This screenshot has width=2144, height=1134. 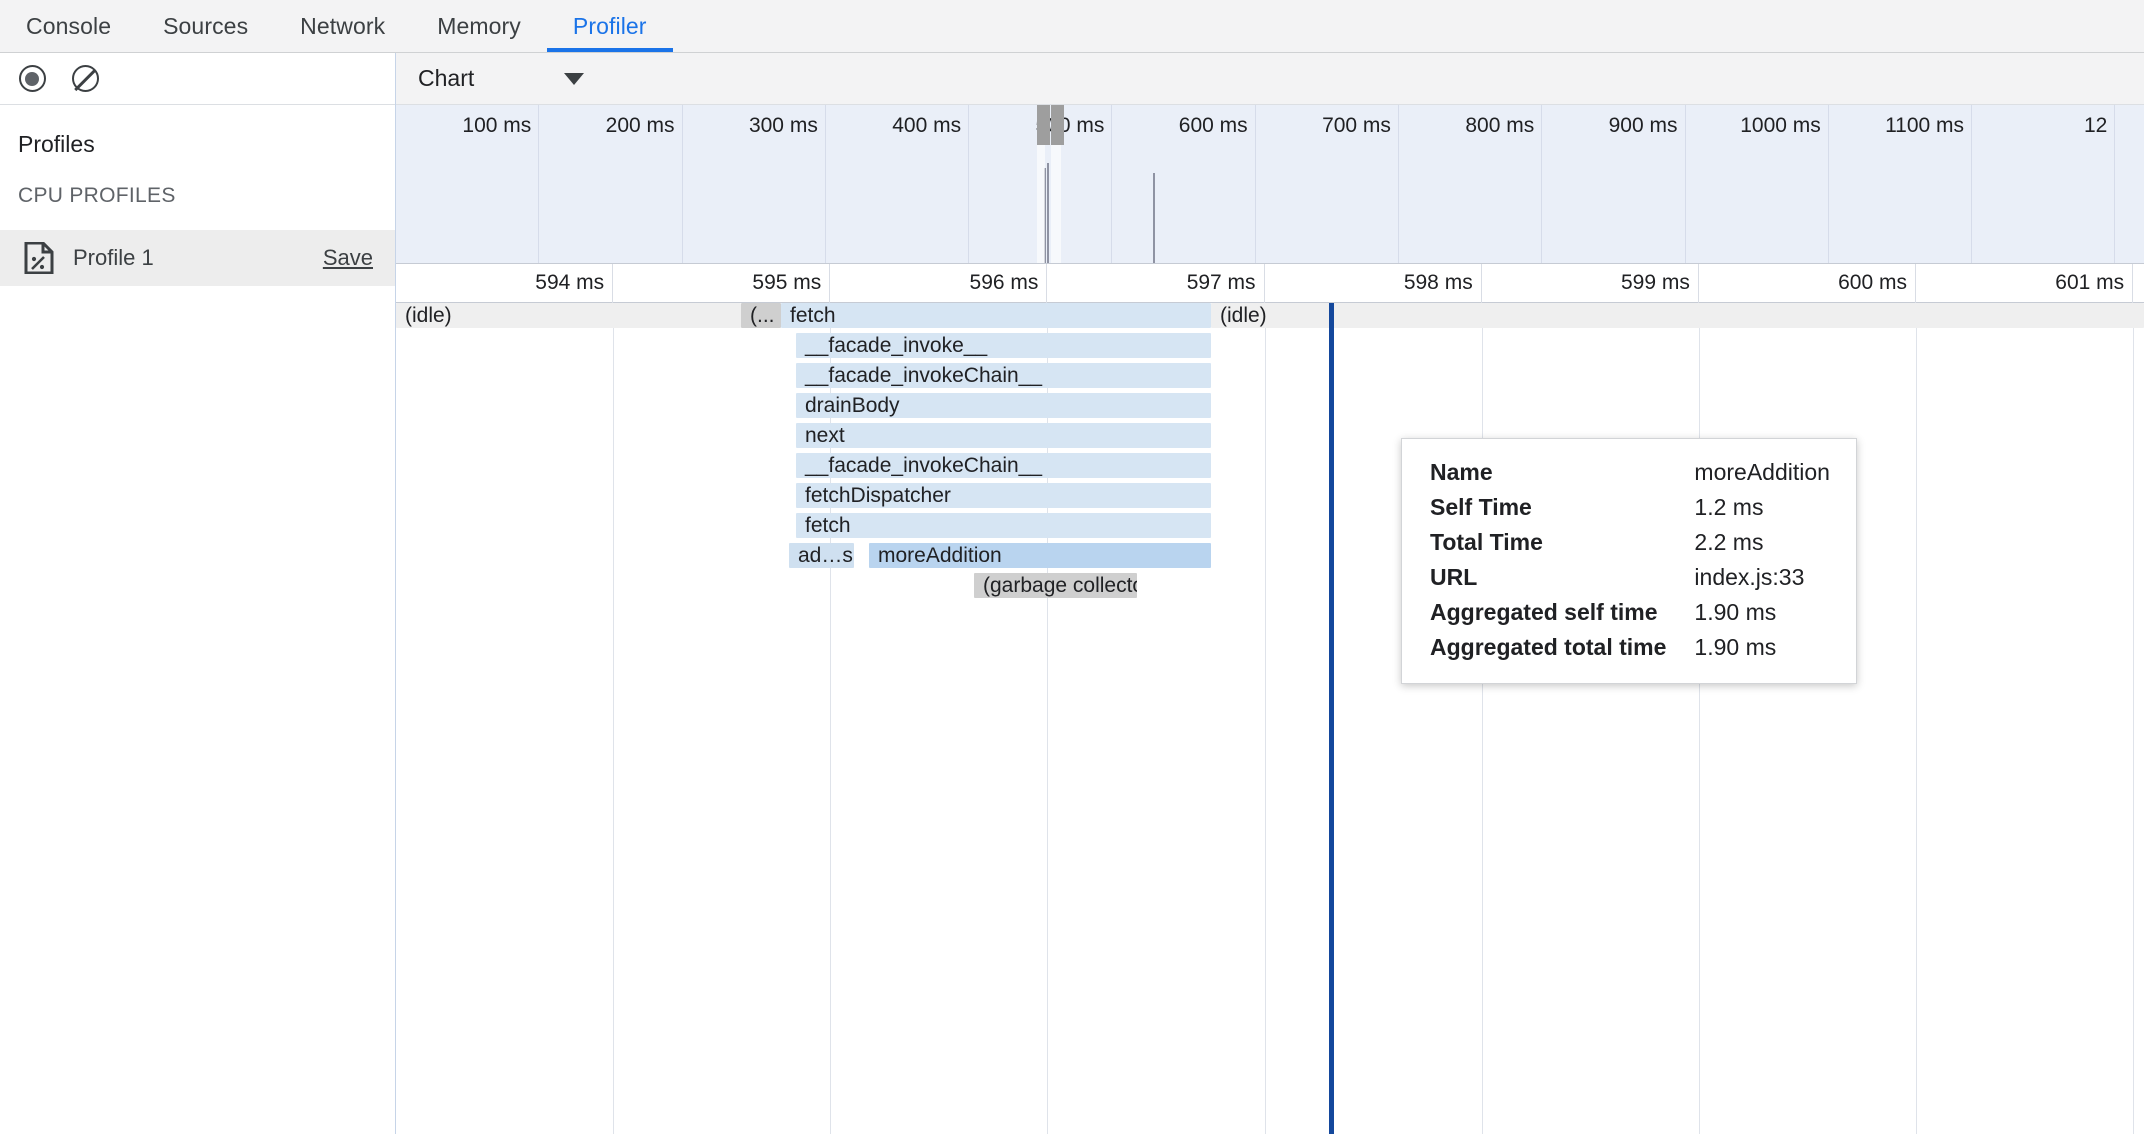 What do you see at coordinates (896, 345) in the screenshot?
I see `flame-bar-label: __facade_invoke__` at bounding box center [896, 345].